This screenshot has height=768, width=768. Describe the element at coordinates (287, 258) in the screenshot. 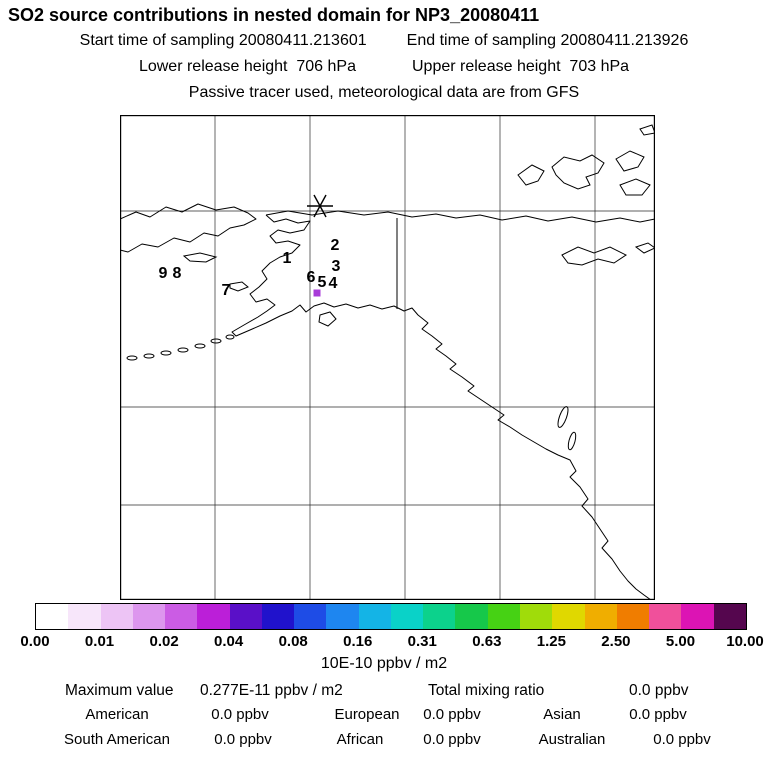

I see `source-marker-1: 1` at that location.